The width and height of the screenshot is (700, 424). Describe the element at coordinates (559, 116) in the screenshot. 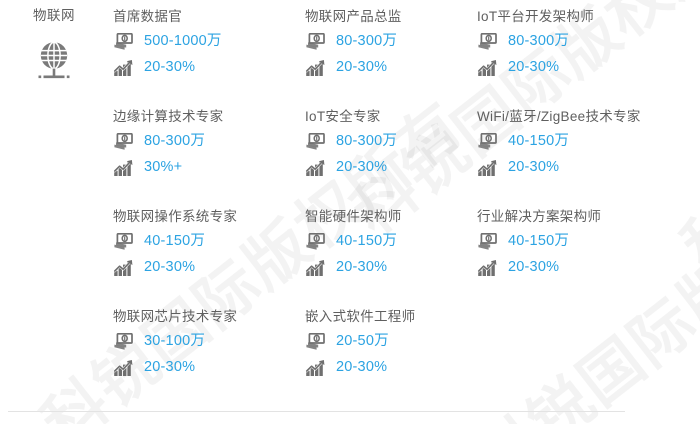

I see `role-title: WiFi/蓝牙/ZigBee技术专家` at that location.